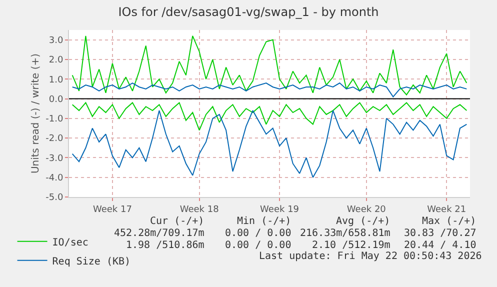 The height and width of the screenshot is (287, 497). What do you see at coordinates (446, 209) in the screenshot?
I see `x-tick-label: Week 21` at bounding box center [446, 209].